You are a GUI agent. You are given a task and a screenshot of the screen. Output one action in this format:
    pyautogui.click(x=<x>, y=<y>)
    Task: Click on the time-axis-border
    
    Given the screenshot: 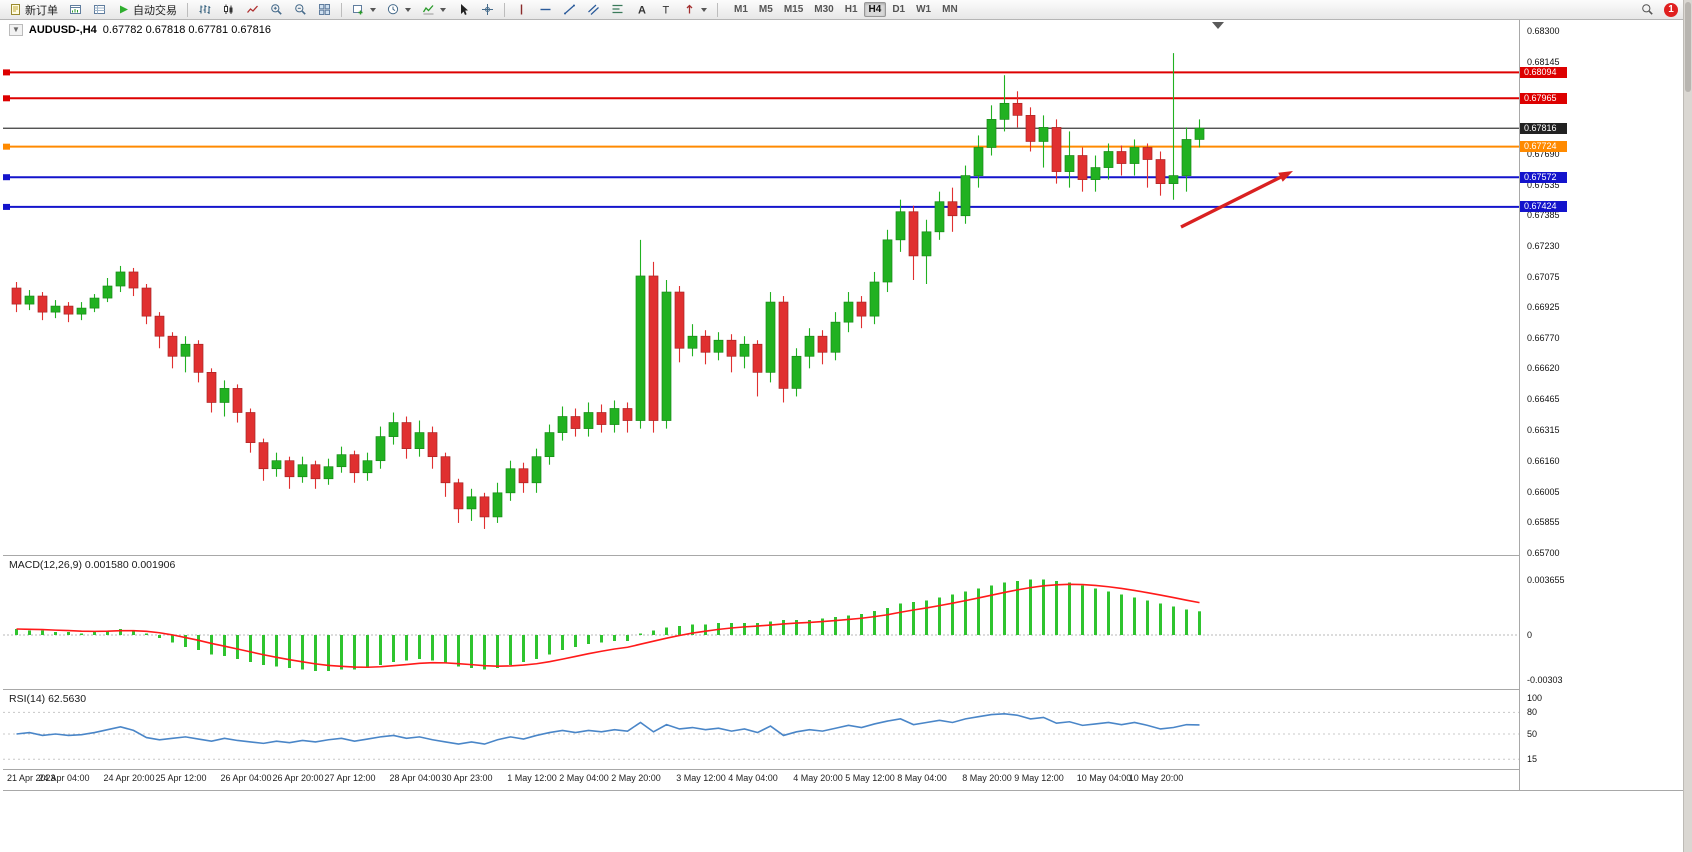 What is the action you would take?
    pyautogui.click(x=847, y=769)
    